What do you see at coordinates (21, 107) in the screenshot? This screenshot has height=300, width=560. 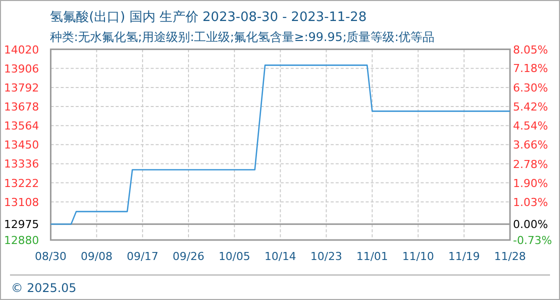 I see `y-tick-label: 13678` at bounding box center [21, 107].